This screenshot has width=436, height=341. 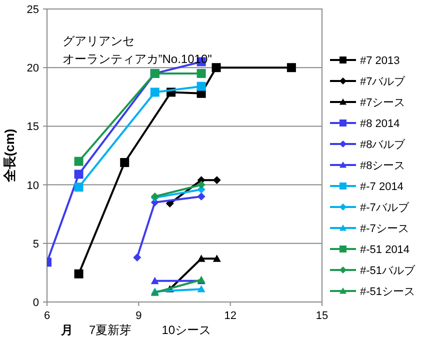 What do you see at coordinates (32, 186) in the screenshot?
I see `y-tick-label: 10` at bounding box center [32, 186].